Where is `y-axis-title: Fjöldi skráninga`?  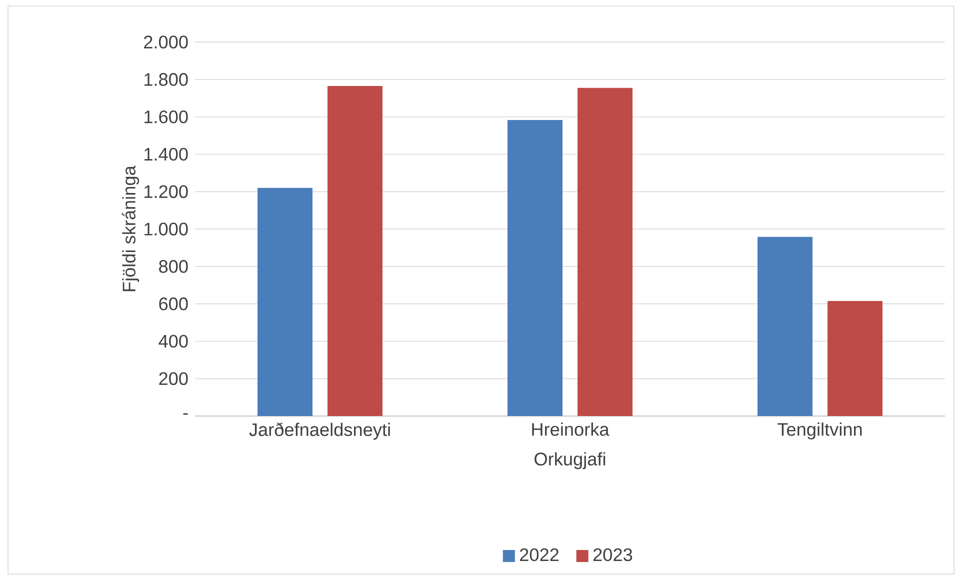
y-axis-title: Fjöldi skráninga is located at coordinates (131, 229).